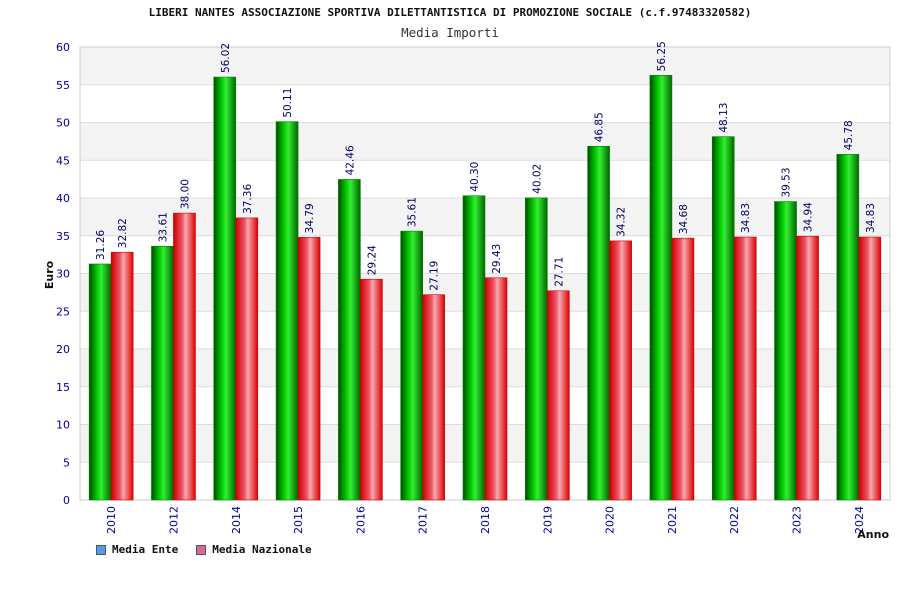 The image size is (900, 600). What do you see at coordinates (63, 349) in the screenshot?
I see `y-tick-label: 20` at bounding box center [63, 349].